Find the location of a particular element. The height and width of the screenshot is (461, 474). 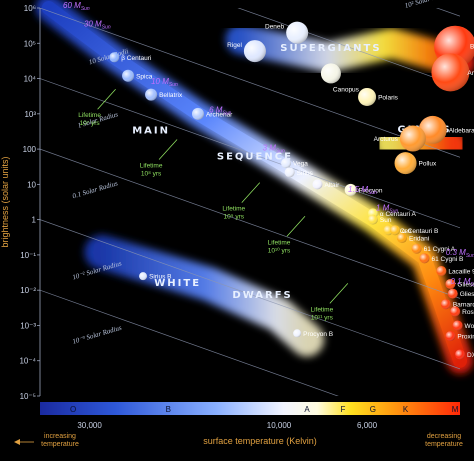

supergiants-band is located at coordinates (349, 50).